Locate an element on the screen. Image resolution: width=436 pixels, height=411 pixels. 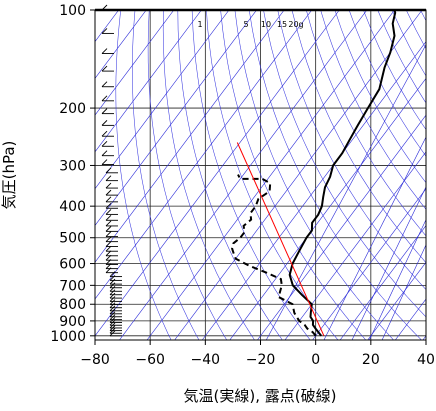
x-tick-label: 20 is located at coordinates (371, 360).